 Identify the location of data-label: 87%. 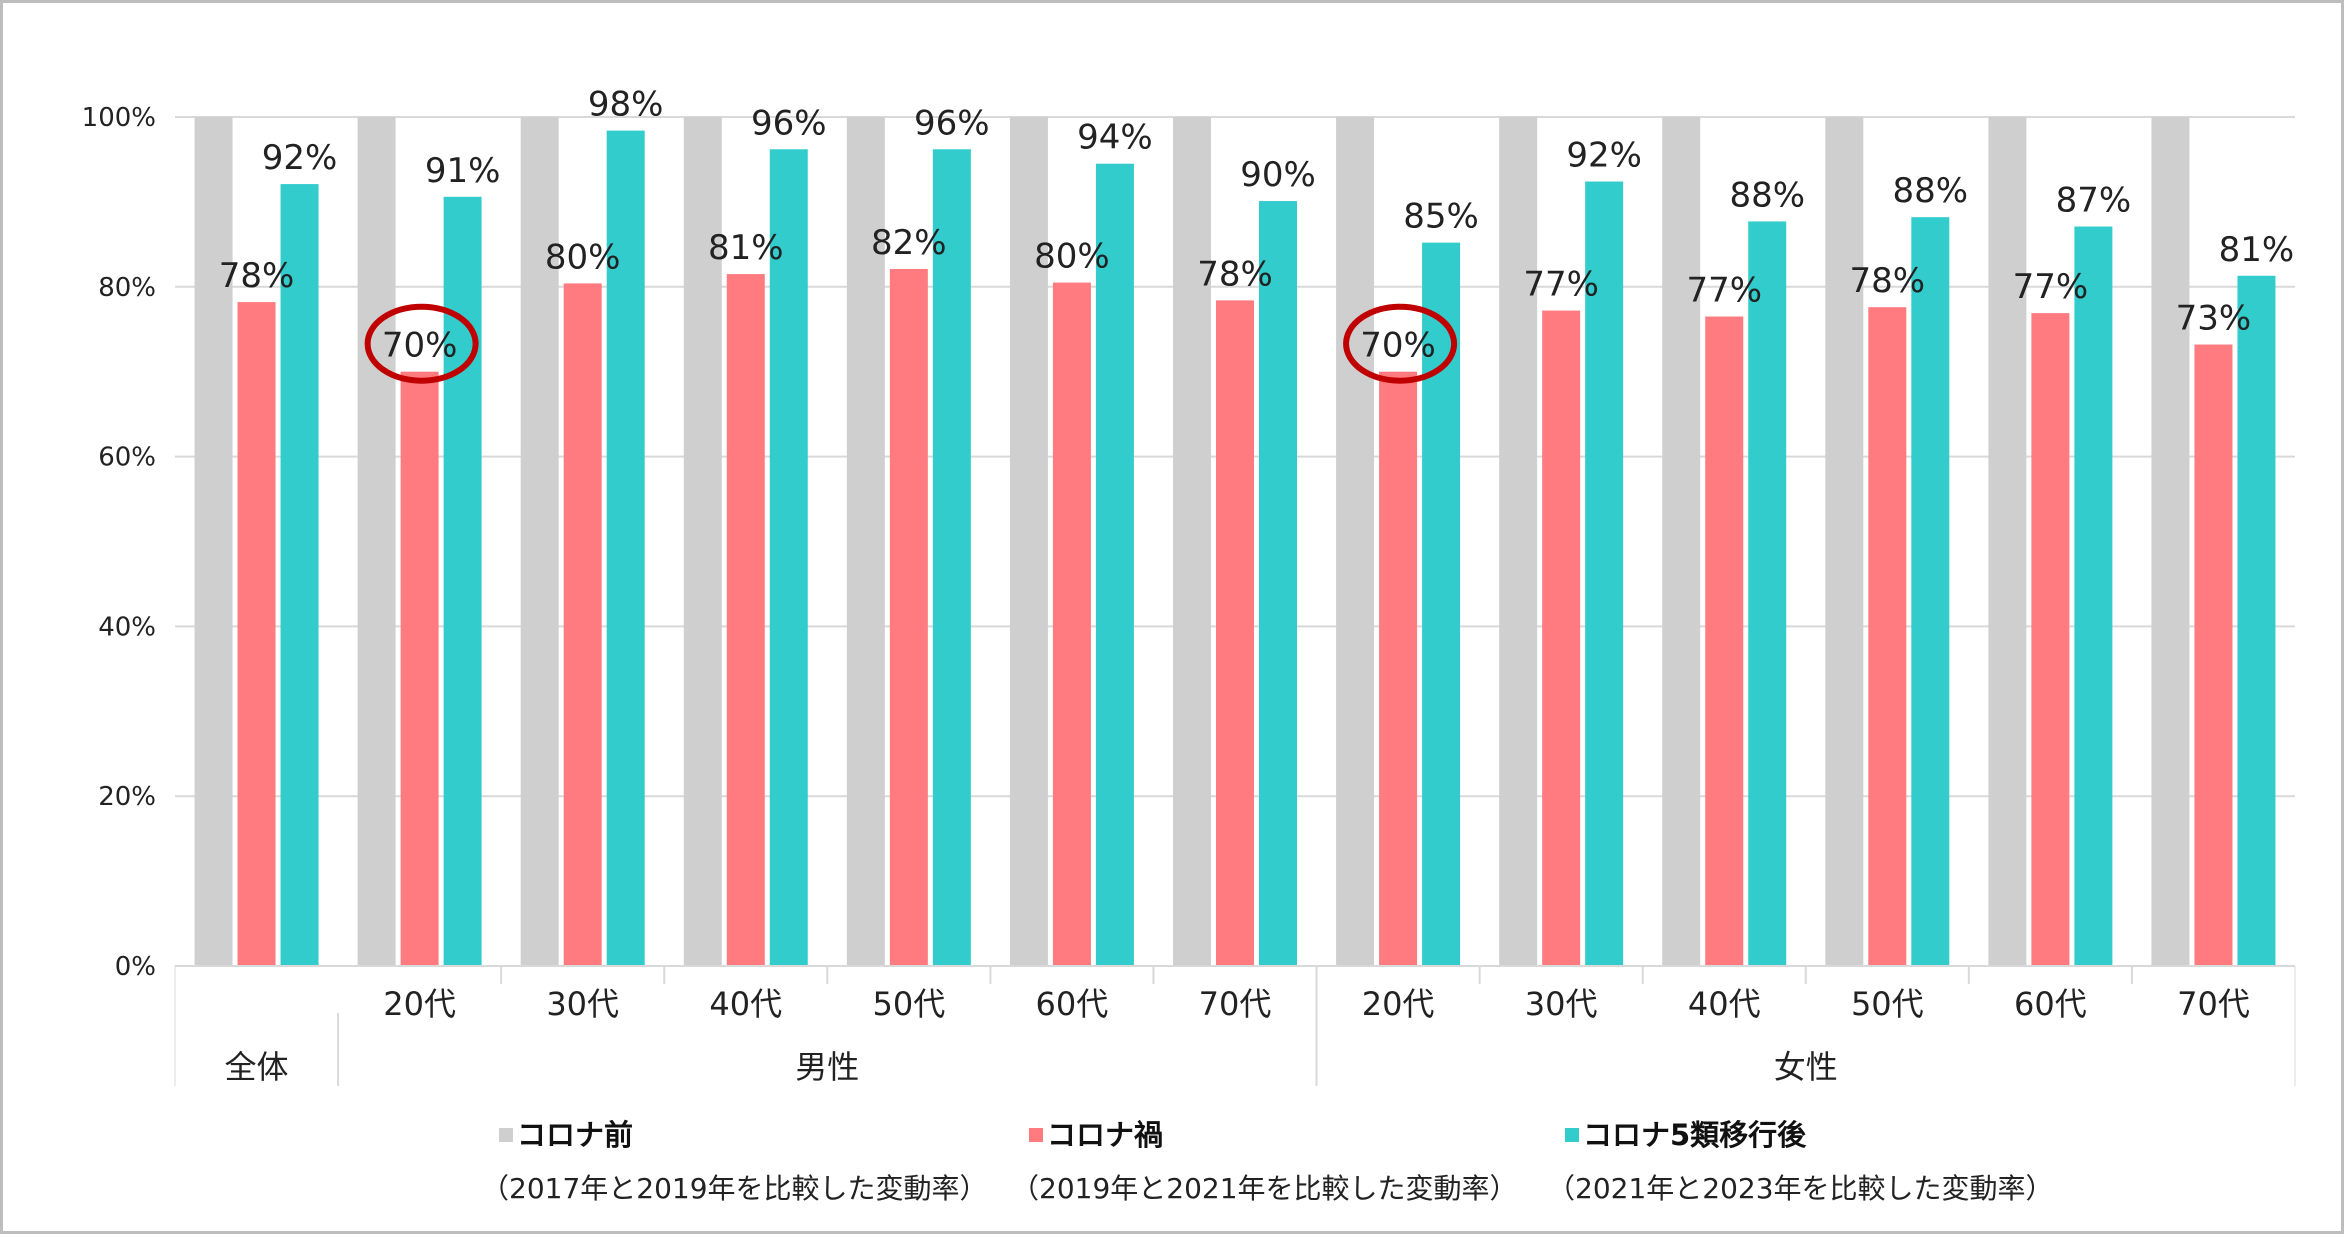
(2094, 201).